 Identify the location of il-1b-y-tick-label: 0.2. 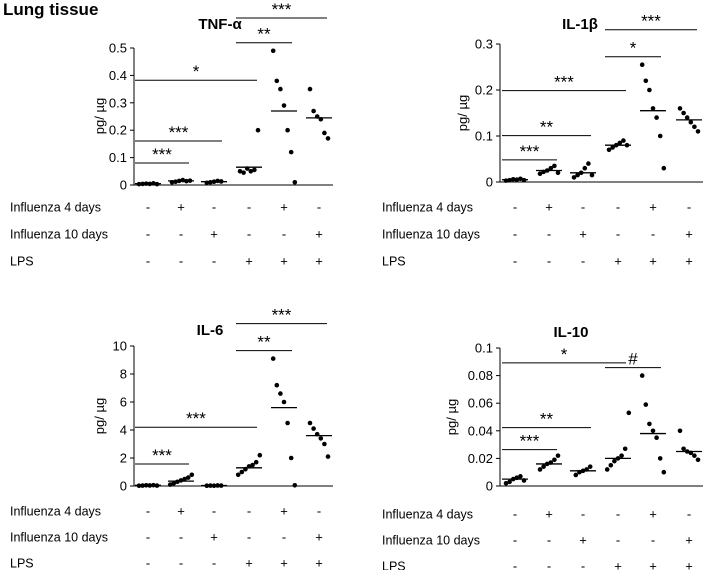
(484, 90).